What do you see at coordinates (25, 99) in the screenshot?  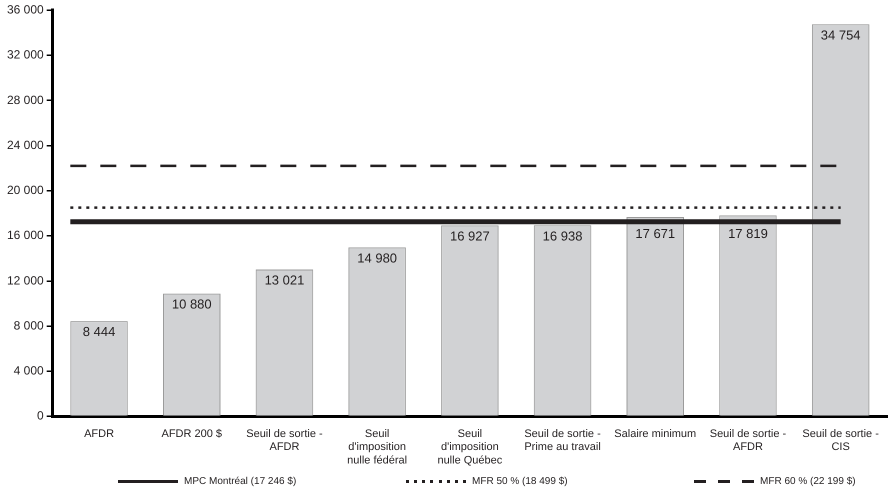 I see `y-tick-label: 28 000` at bounding box center [25, 99].